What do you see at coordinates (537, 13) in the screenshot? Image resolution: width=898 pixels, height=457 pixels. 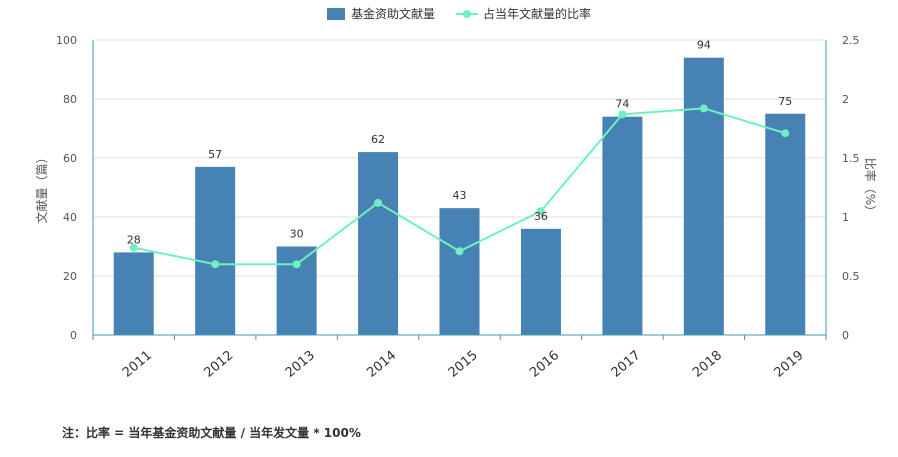 I see `legend-line-label: 占当年文献量的比率` at bounding box center [537, 13].